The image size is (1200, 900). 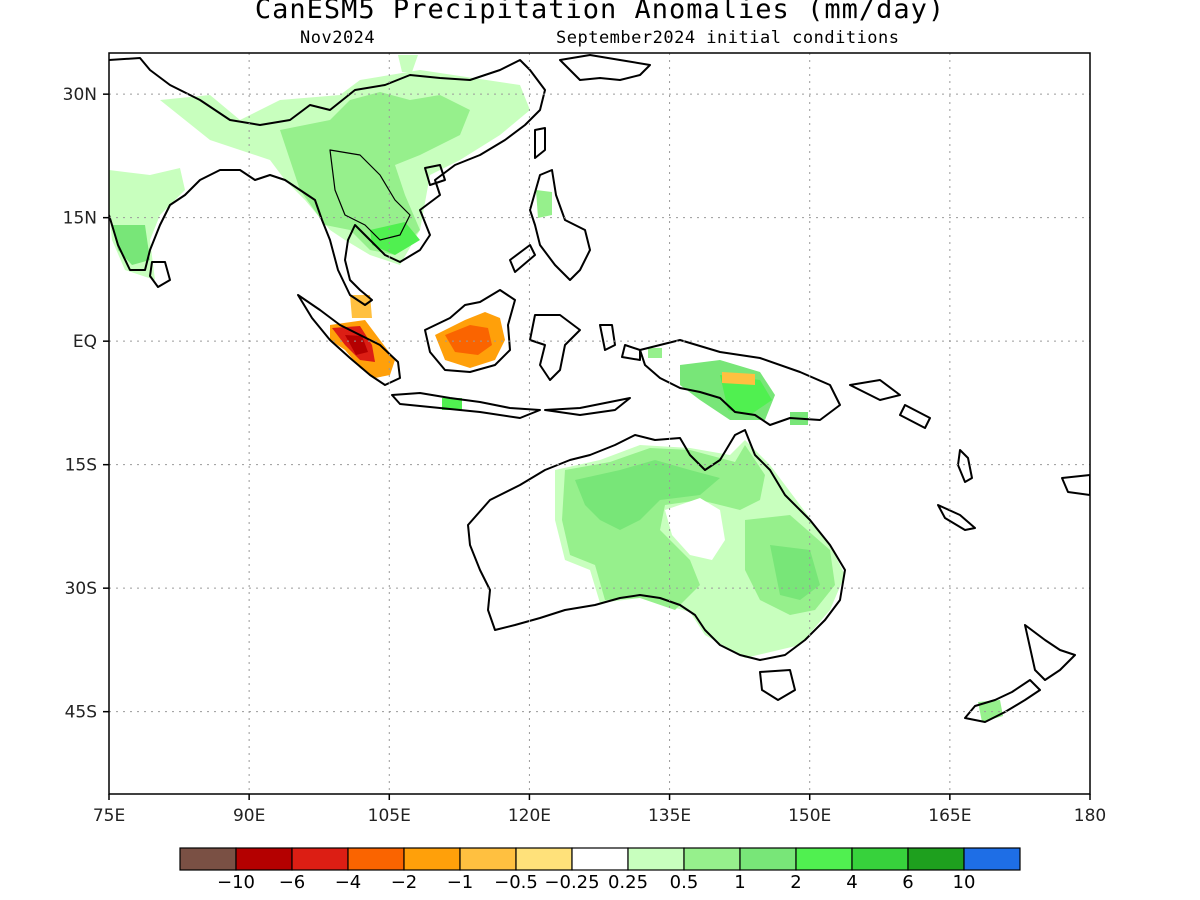 What do you see at coordinates (1090, 816) in the screenshot?
I see `lon-tick-label: 180` at bounding box center [1090, 816].